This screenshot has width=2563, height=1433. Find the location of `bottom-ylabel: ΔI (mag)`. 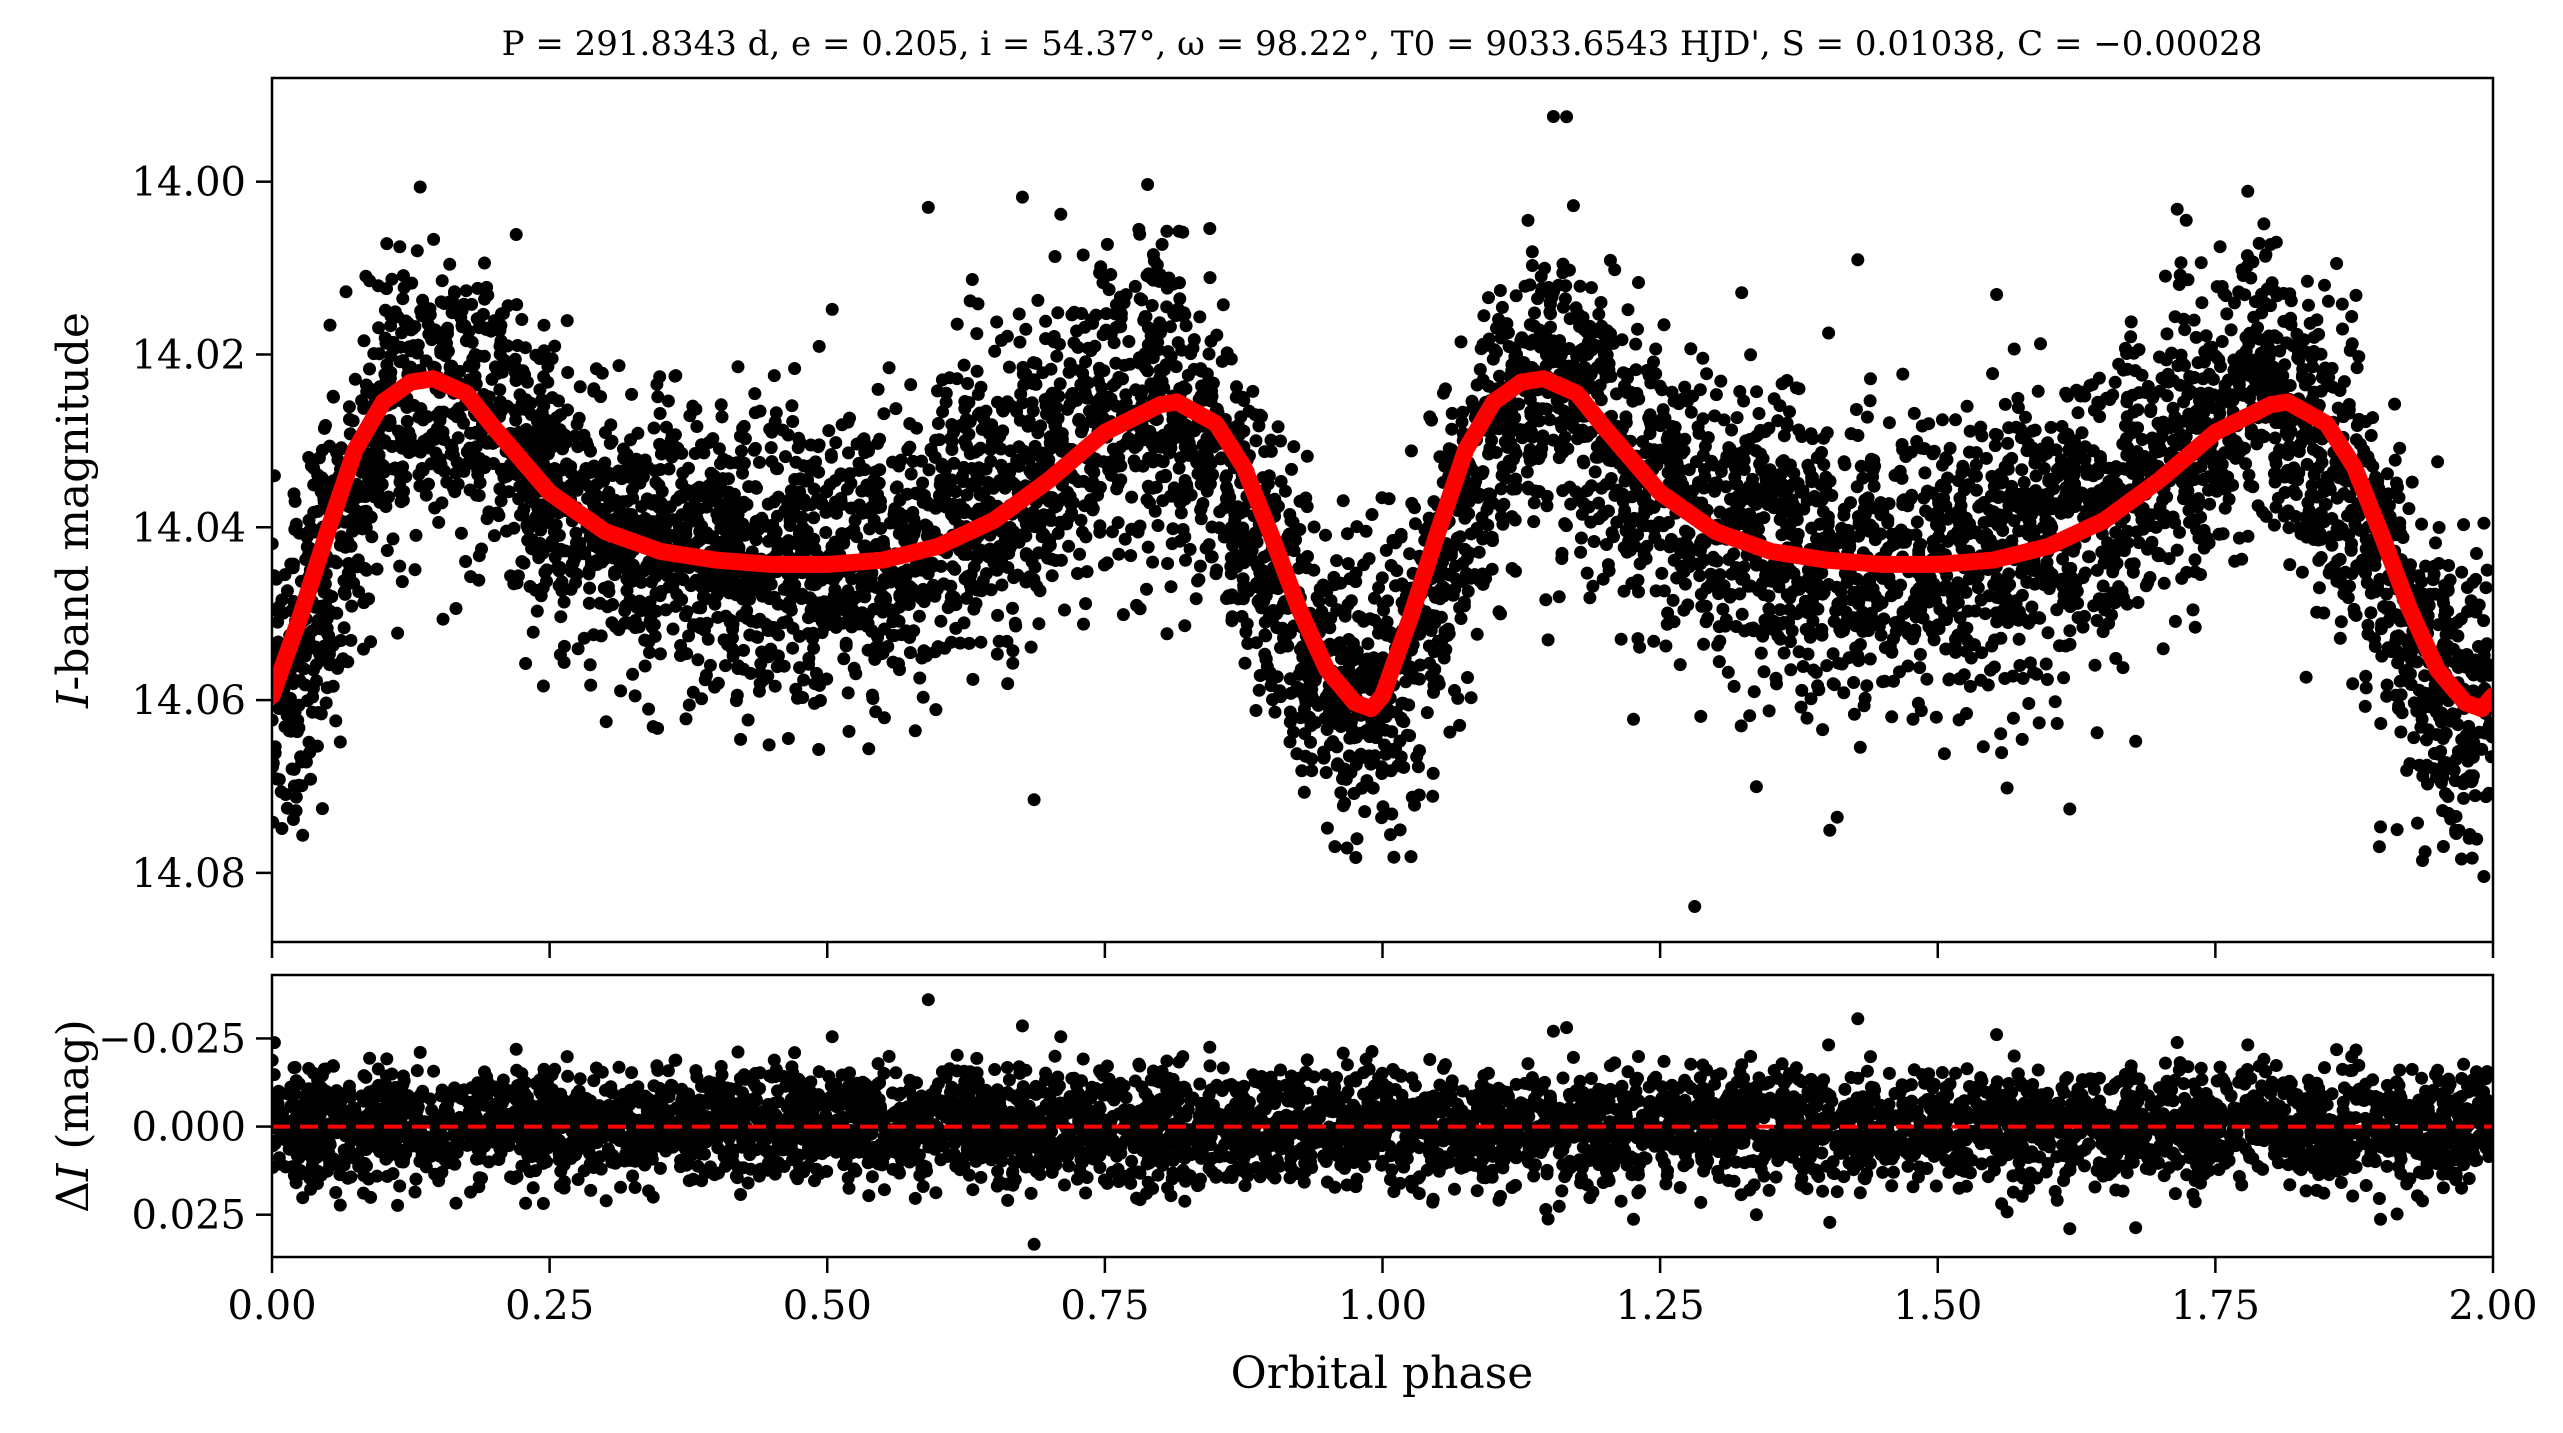

bottom-ylabel: ΔI (mag) is located at coordinates (73, 1116).